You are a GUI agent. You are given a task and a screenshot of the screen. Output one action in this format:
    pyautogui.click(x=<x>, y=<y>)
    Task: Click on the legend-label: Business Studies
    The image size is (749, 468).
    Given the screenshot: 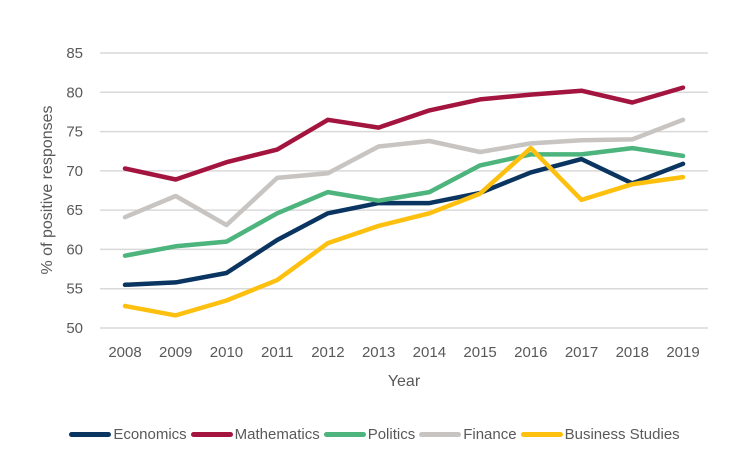 What is the action you would take?
    pyautogui.click(x=622, y=434)
    